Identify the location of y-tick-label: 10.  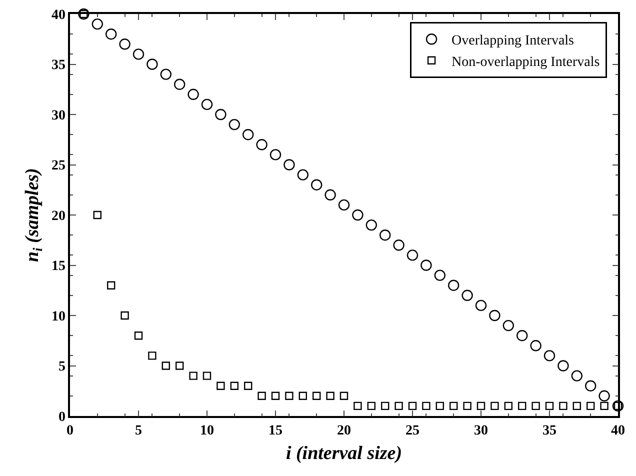
(58, 316).